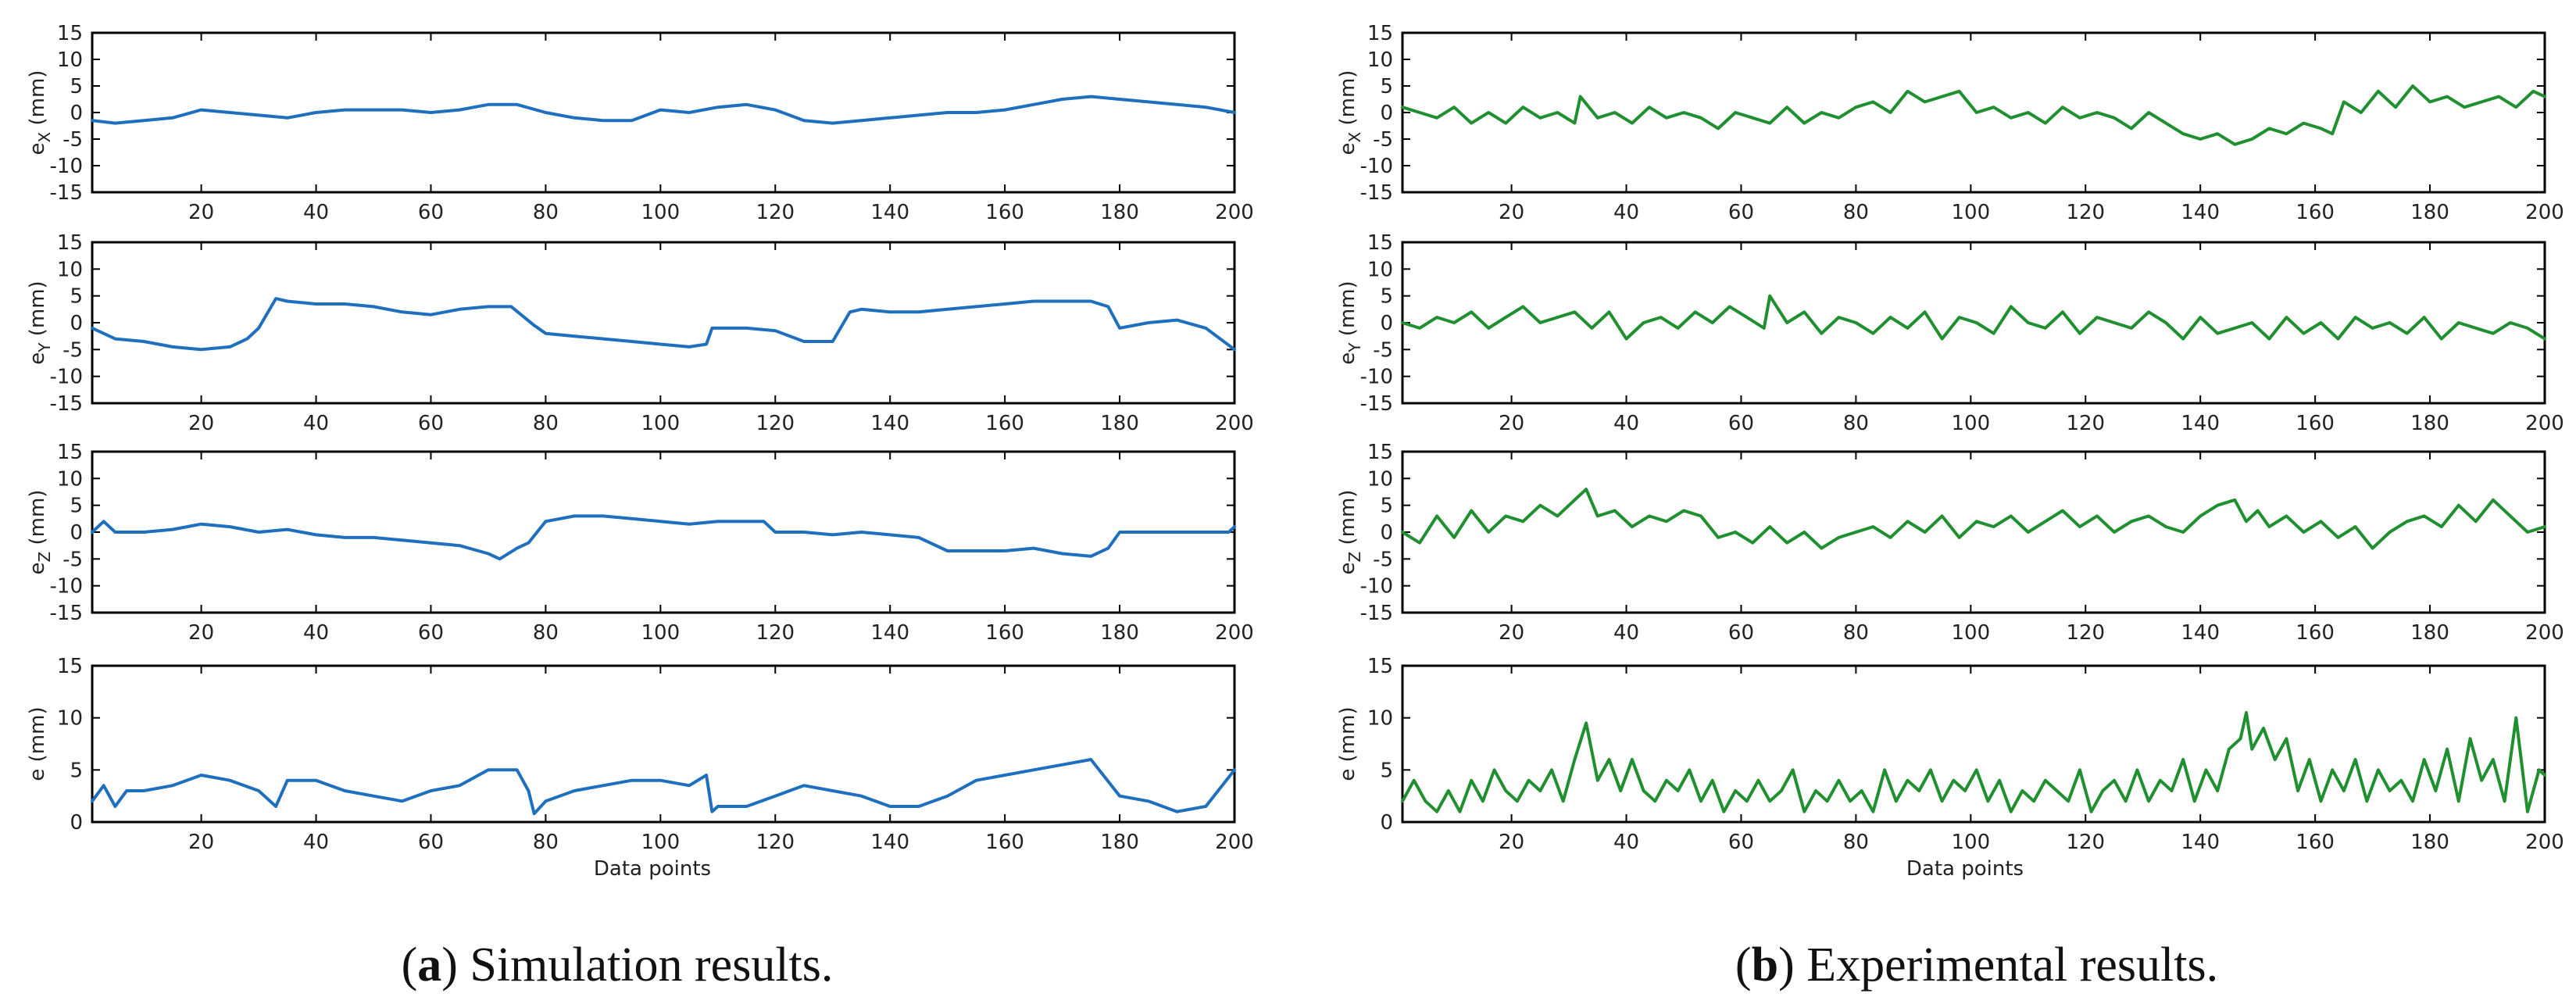 The height and width of the screenshot is (1008, 2576). Describe the element at coordinates (1235, 212) in the screenshot. I see `panel-a-ex-xtick-label: 200` at that location.